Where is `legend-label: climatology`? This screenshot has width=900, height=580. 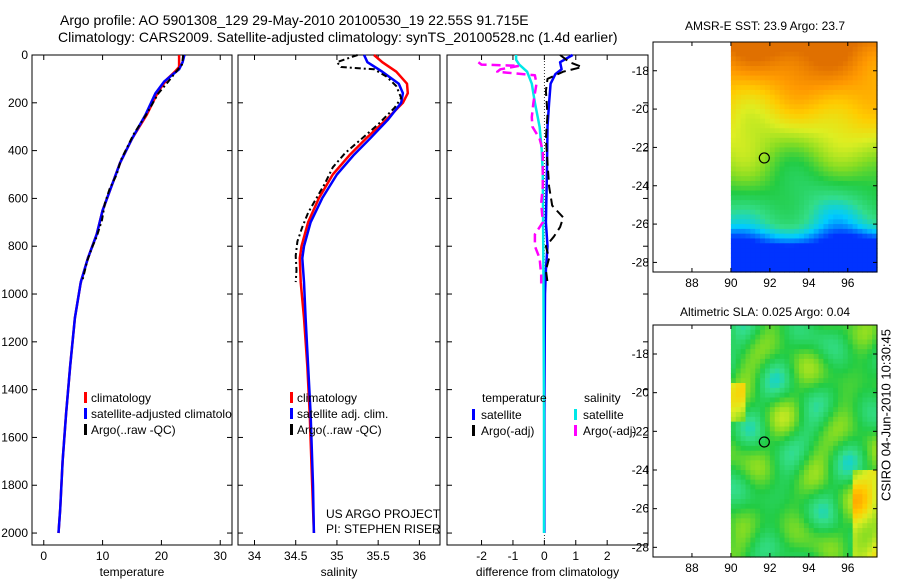
legend-label: climatology is located at coordinates (327, 398).